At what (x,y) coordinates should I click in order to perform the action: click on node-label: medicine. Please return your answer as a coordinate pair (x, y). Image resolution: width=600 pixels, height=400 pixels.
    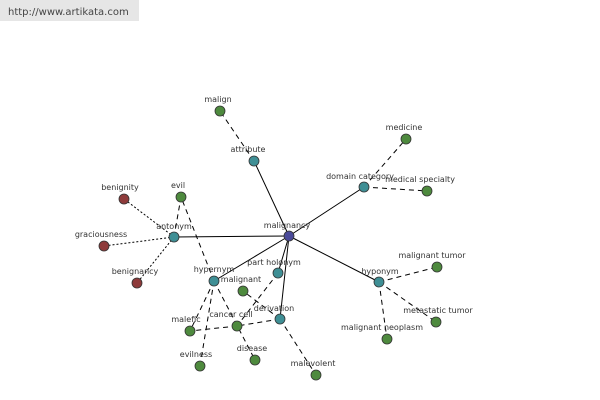
    Looking at the image, I should click on (404, 127).